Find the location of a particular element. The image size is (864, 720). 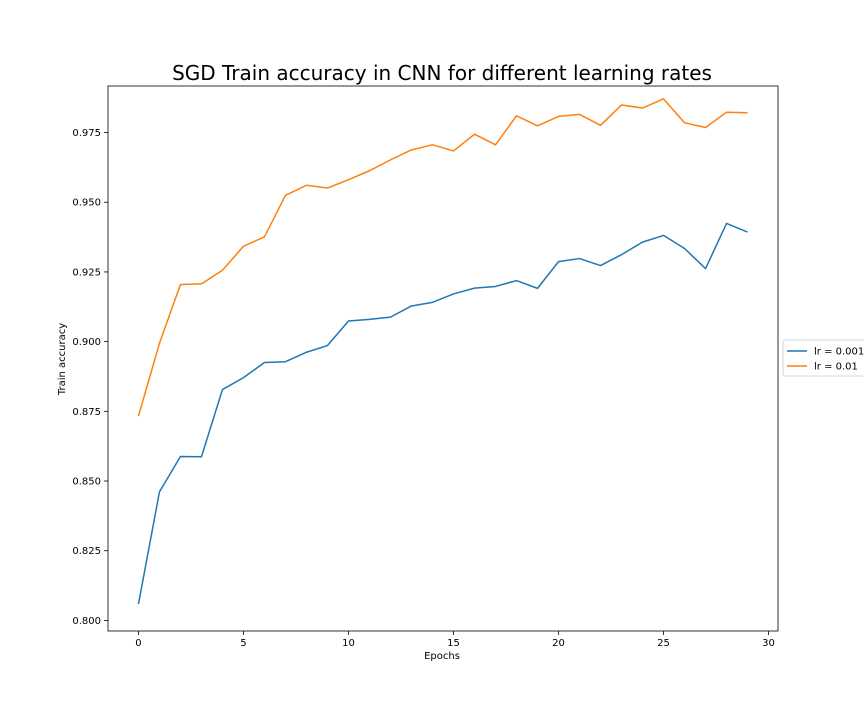

y-tick-label: 0.800 is located at coordinates (86, 621).